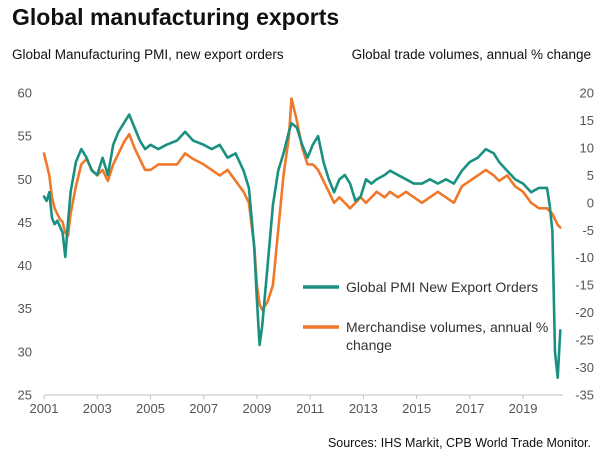  I want to click on left-tick-label: 55, so click(25, 136).